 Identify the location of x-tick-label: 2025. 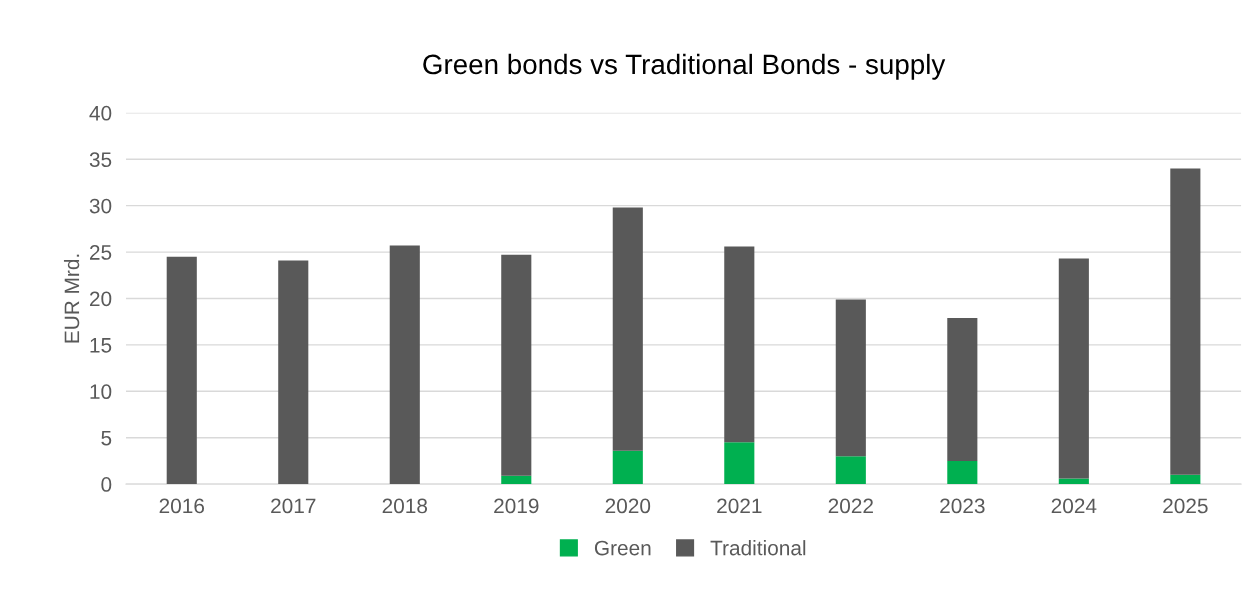
(1185, 506).